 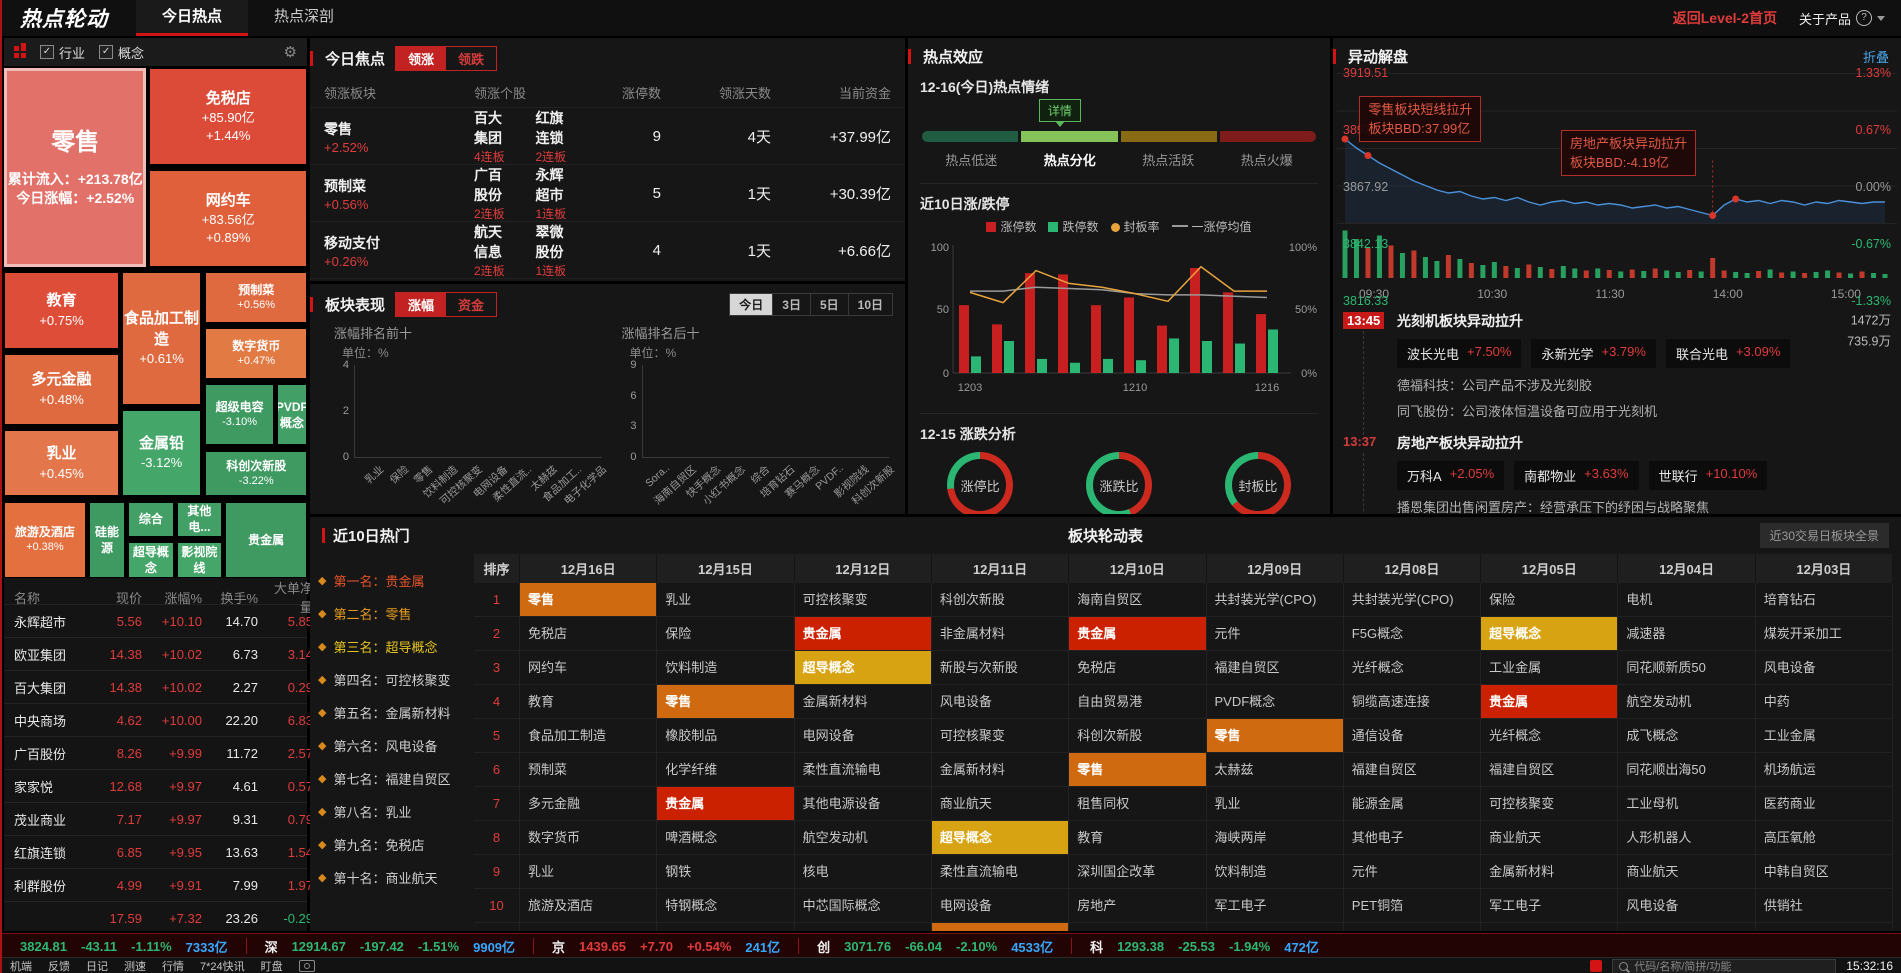 What do you see at coordinates (228, 218) in the screenshot?
I see `treemap-block-网约车: 网约车 +83.56亿 +0.89%` at bounding box center [228, 218].